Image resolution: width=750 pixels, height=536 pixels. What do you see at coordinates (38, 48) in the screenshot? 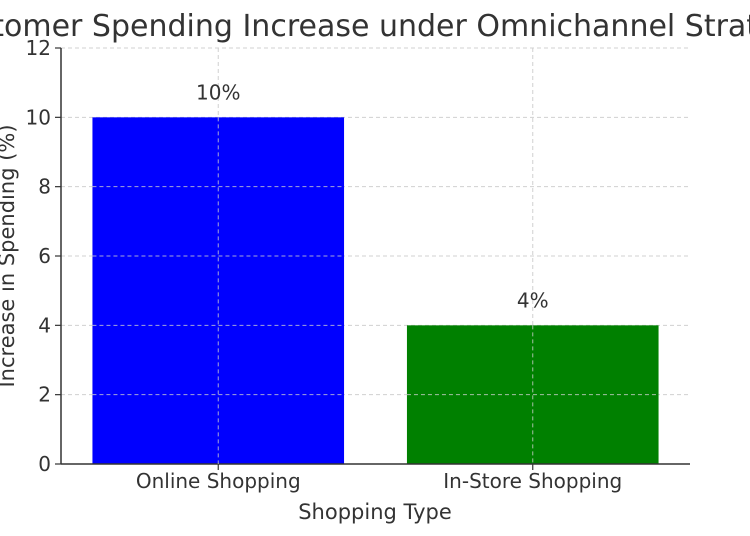
I see `y-tick-label: 12` at bounding box center [38, 48].